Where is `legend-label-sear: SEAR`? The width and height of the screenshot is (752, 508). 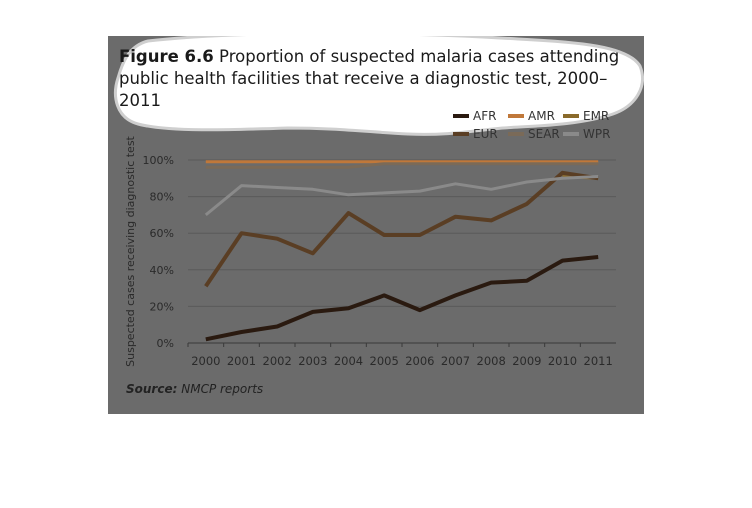
legend-label-sear: SEAR is located at coordinates (544, 134).